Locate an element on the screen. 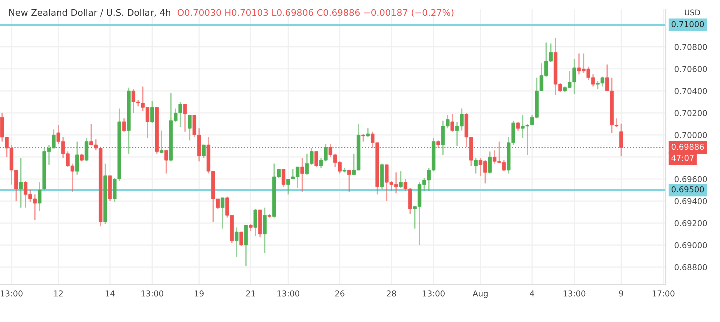 This screenshot has height=322, width=720. x-tick-label: 28 is located at coordinates (391, 293).